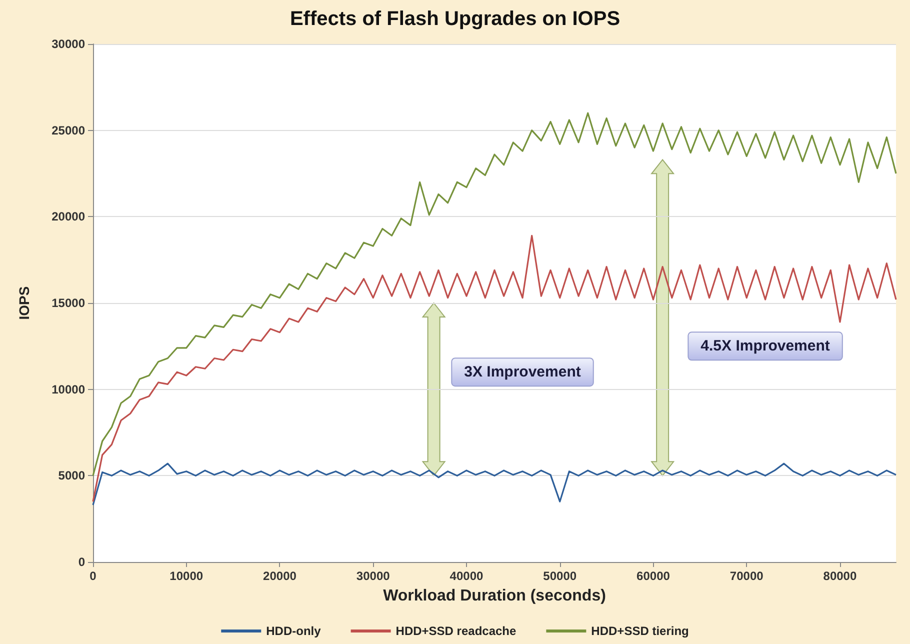 Image resolution: width=910 pixels, height=644 pixels. Describe the element at coordinates (522, 372) in the screenshot. I see `annotation: 3X Improvement` at that location.